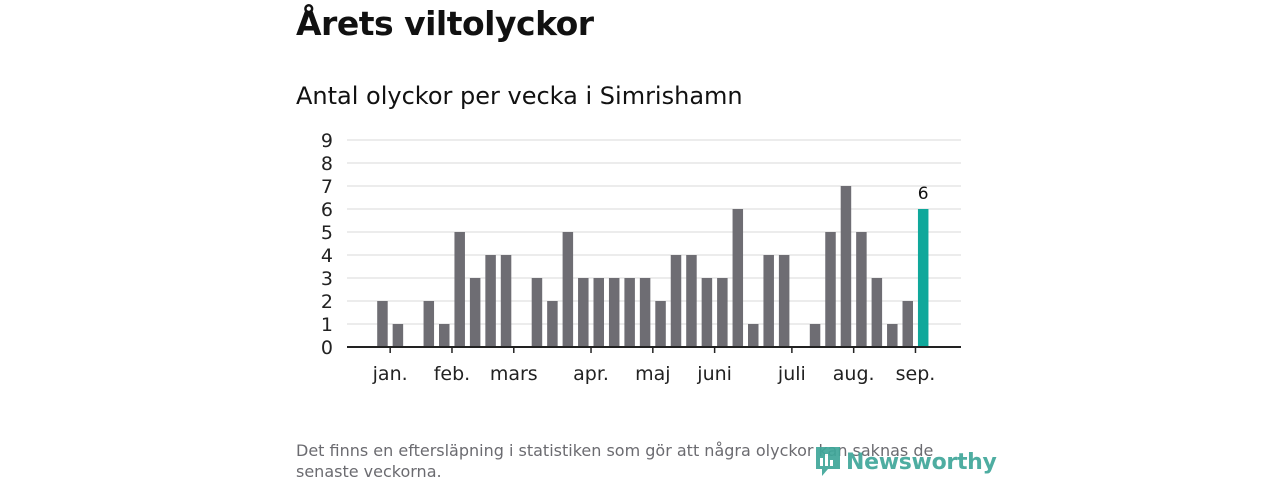  What do you see at coordinates (327, 210) in the screenshot?
I see `y-tick-label: 6` at bounding box center [327, 210].